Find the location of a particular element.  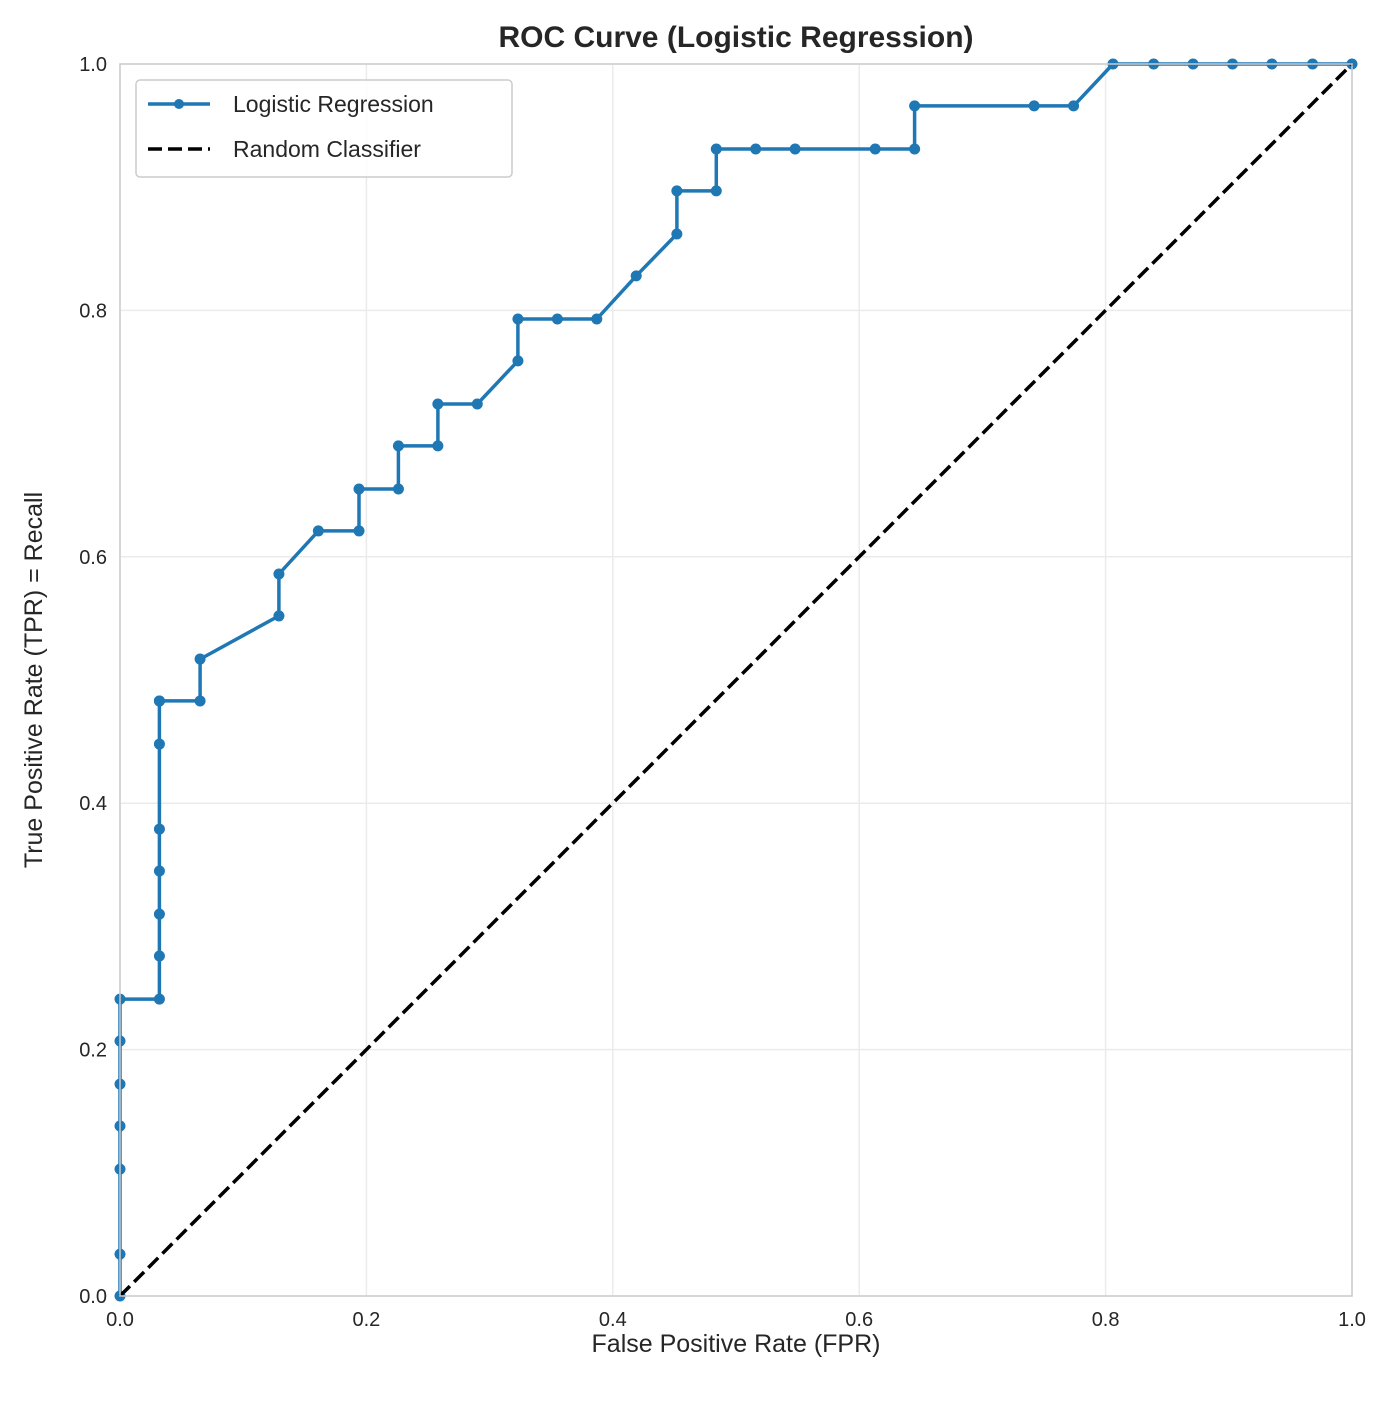

y-tick-label: 0.4 is located at coordinates (93, 804).